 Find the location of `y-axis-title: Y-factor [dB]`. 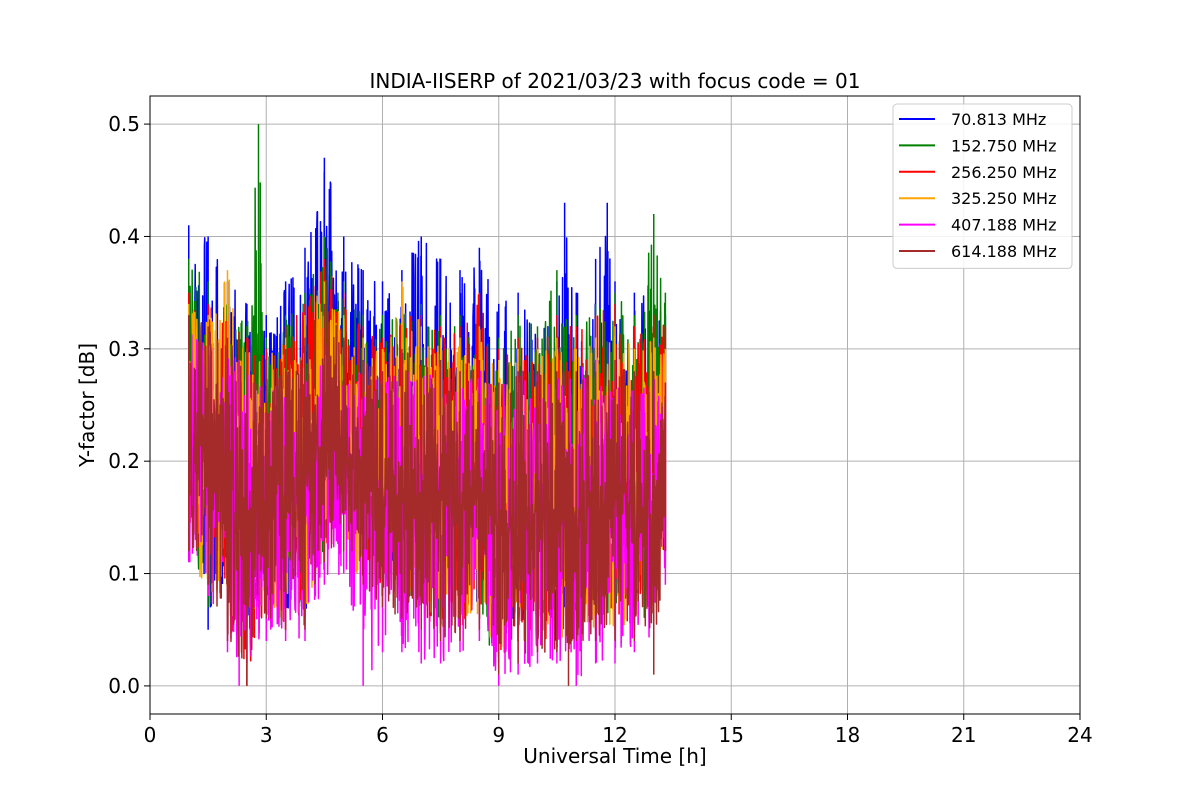

y-axis-title: Y-factor [dB] is located at coordinates (87, 405).